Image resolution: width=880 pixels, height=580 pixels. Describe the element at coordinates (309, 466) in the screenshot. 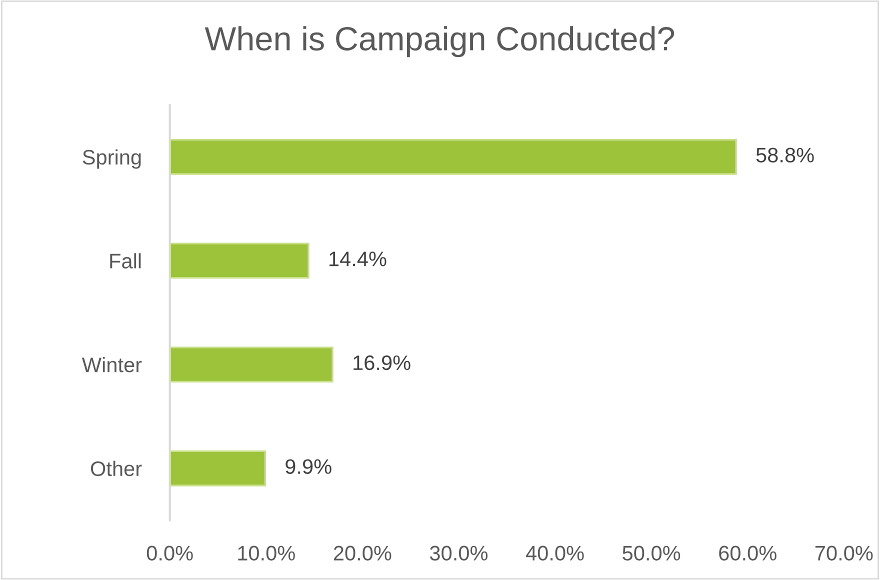

I see `data-label: 9.9%` at that location.